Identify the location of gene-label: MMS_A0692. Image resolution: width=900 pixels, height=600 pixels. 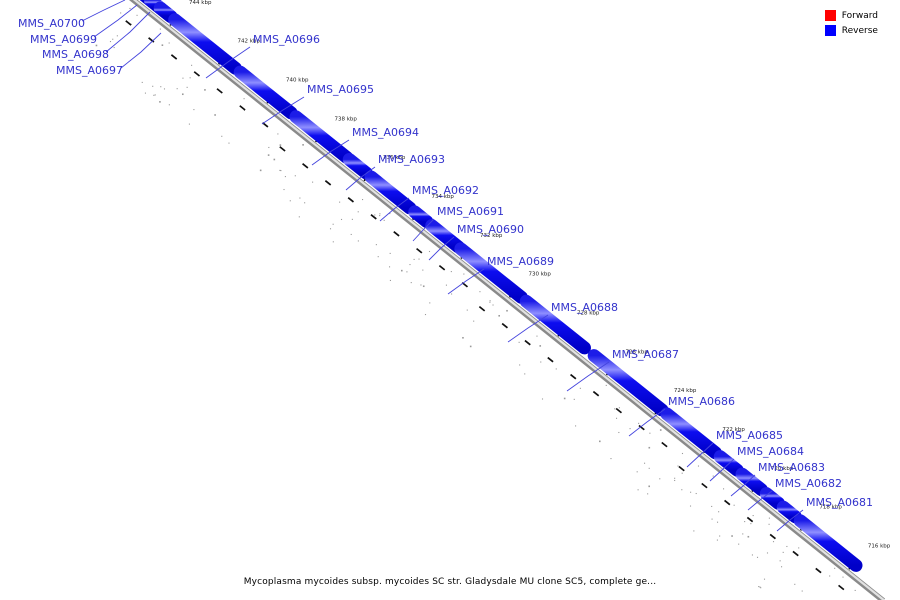
(445, 190).